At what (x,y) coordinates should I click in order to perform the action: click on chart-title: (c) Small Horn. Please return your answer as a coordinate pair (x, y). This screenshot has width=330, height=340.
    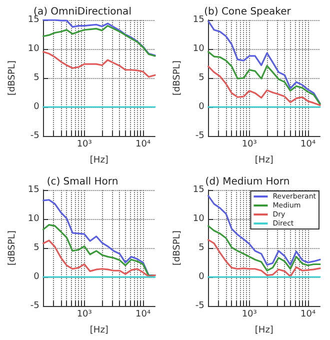
    Looking at the image, I should click on (82, 182).